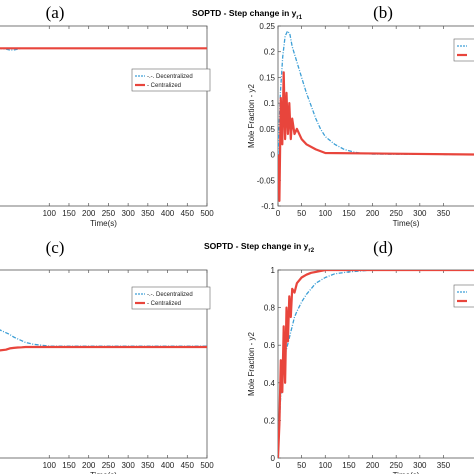  Describe the element at coordinates (55, 247) in the screenshot. I see `panel-letter-c: (c)` at that location.